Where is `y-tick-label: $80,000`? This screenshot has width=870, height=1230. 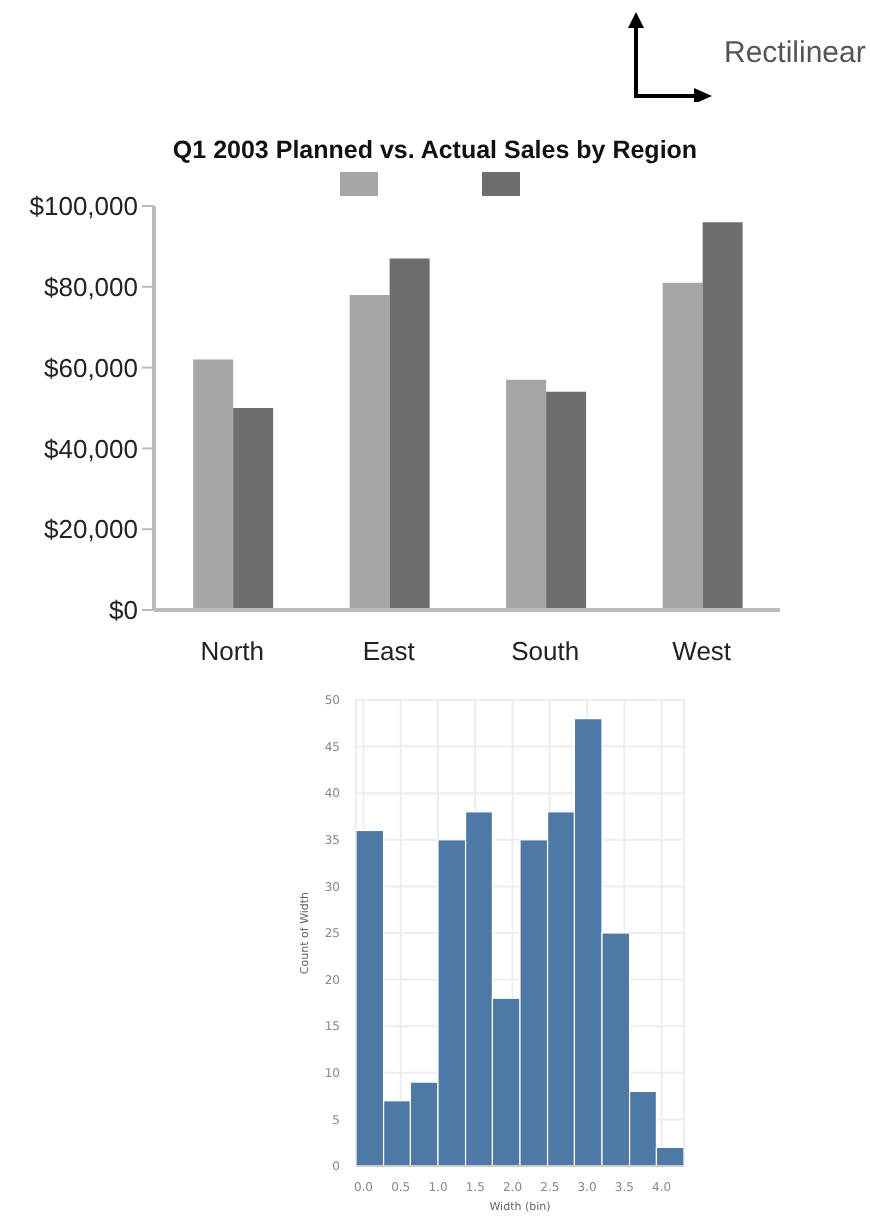
y-tick-label: $80,000 is located at coordinates (91, 287).